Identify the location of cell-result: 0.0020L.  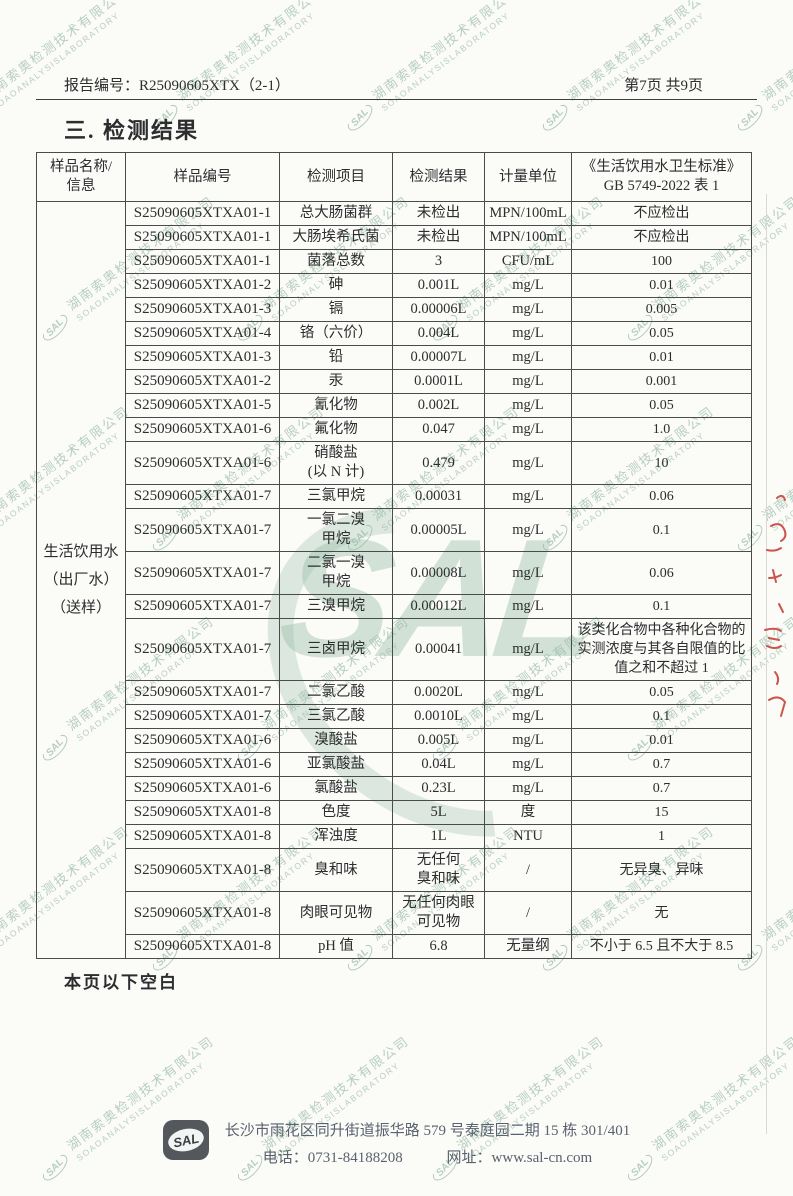
(438, 692).